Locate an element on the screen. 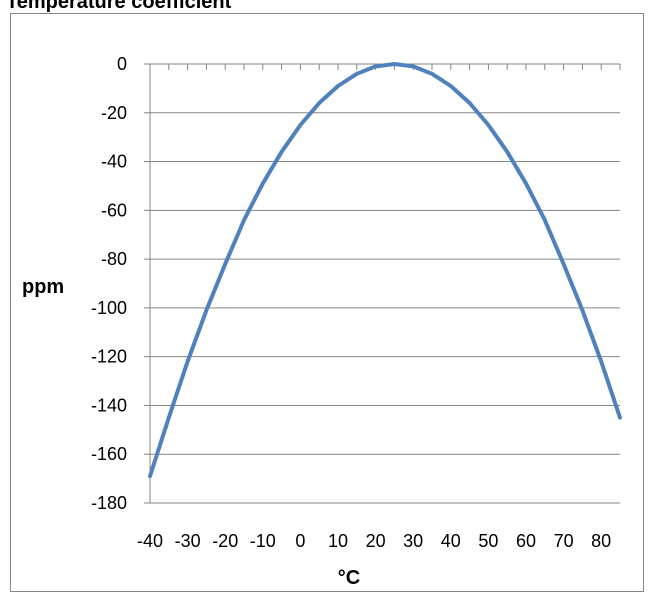 The width and height of the screenshot is (656, 592). x-tick-label: 30 is located at coordinates (413, 541).